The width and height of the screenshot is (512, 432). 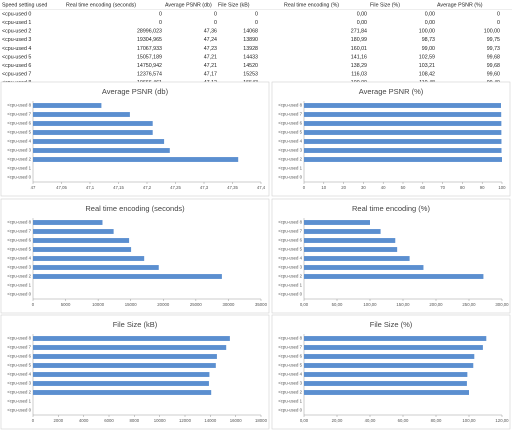 I want to click on x-tick-label: 100,00, so click(x=370, y=304).